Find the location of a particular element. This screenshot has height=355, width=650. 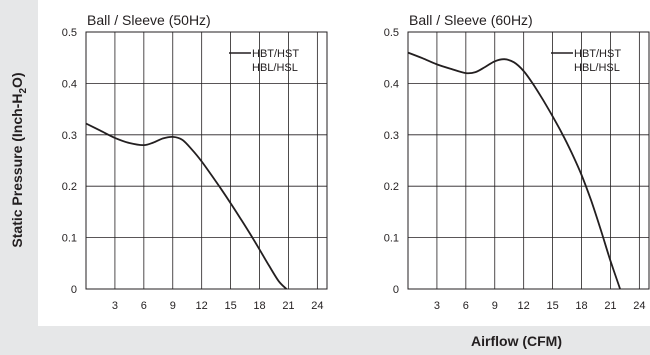

xlabel-band is located at coordinates (344, 340).